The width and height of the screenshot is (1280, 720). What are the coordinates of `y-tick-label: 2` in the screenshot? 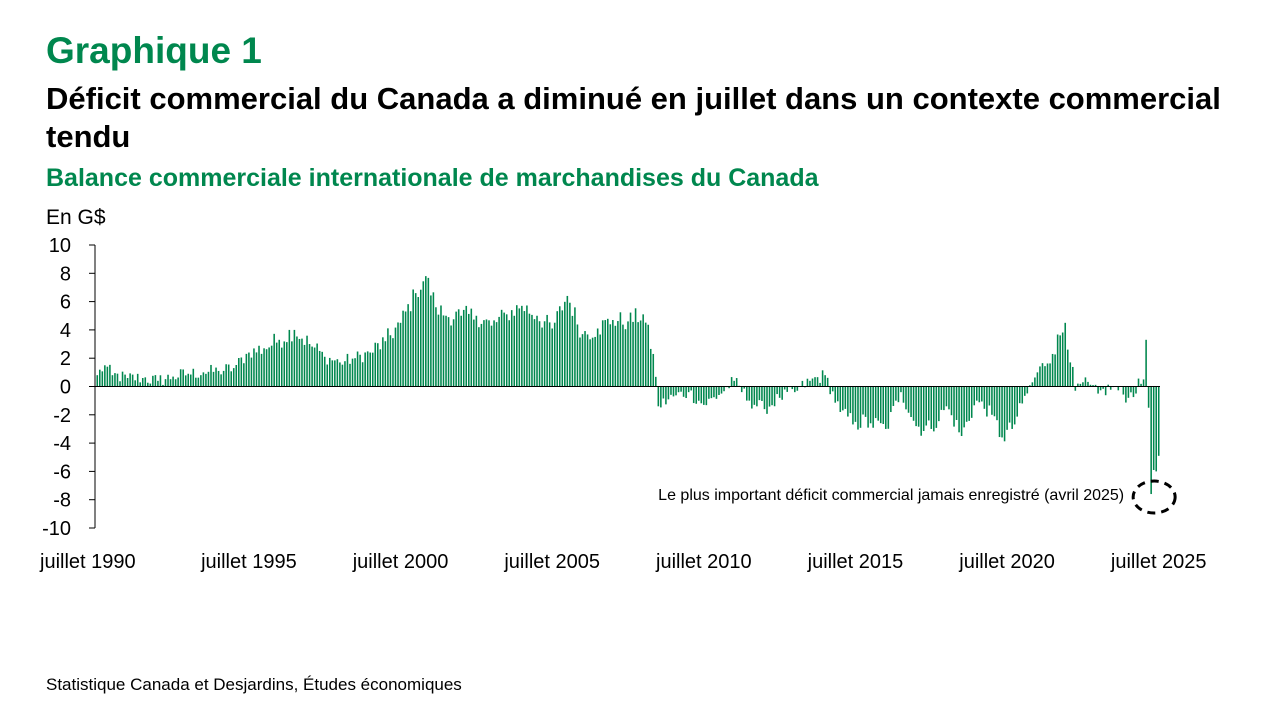 It's located at (65, 359).